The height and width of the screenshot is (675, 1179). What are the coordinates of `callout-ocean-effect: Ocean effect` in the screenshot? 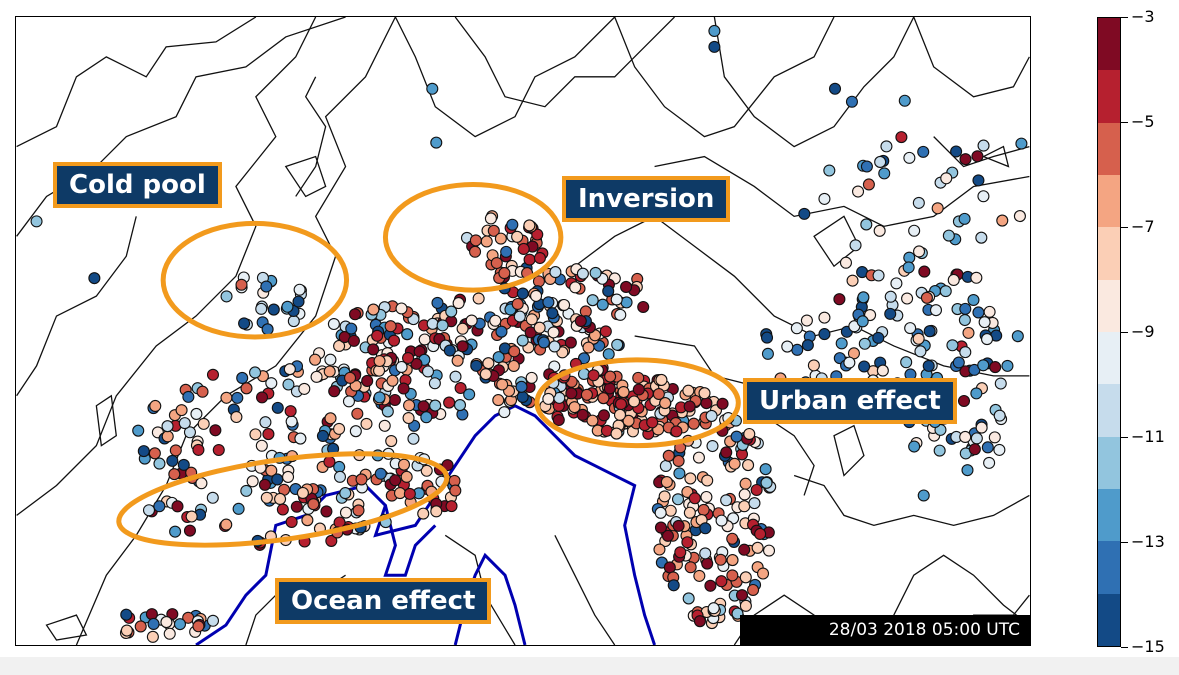 It's located at (383, 601).